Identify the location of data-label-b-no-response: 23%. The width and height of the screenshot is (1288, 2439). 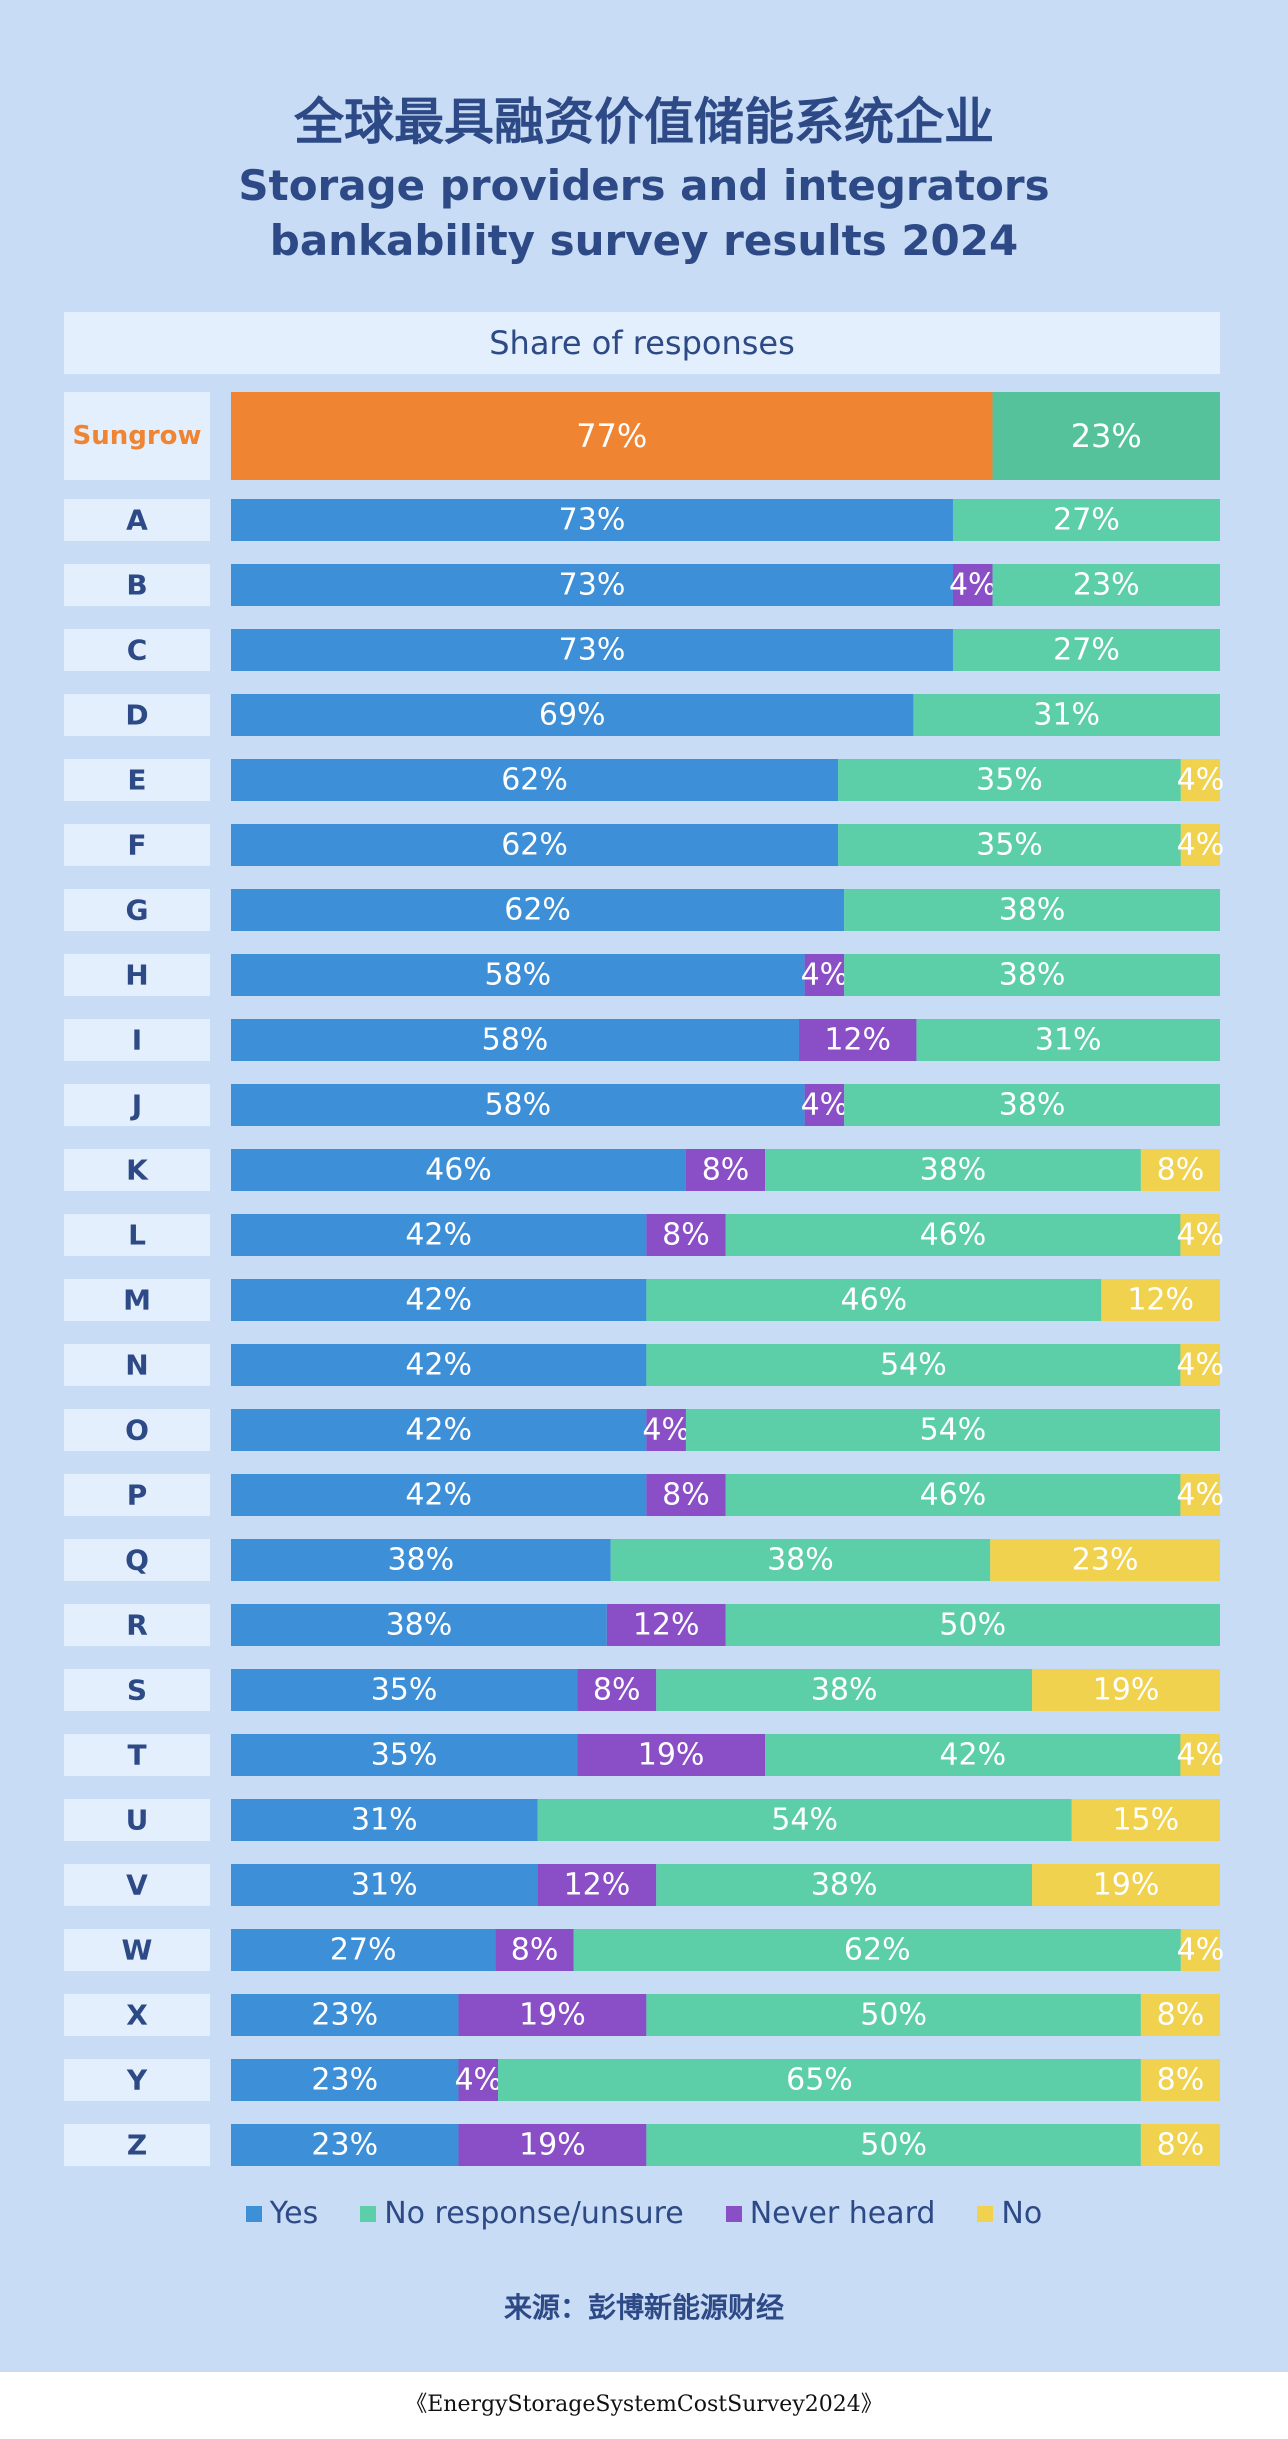
(1106, 585).